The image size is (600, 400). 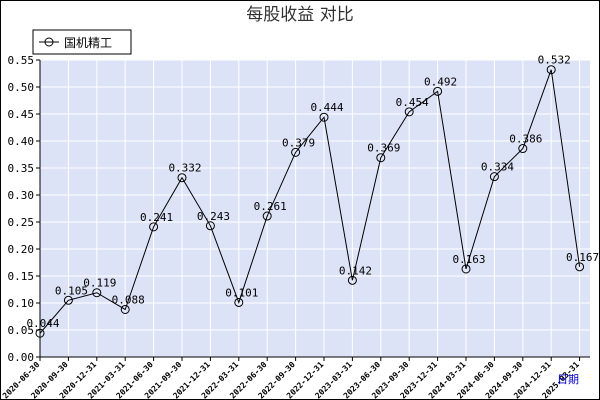 I want to click on y-tick-label: 0.05, so click(x=21, y=330).